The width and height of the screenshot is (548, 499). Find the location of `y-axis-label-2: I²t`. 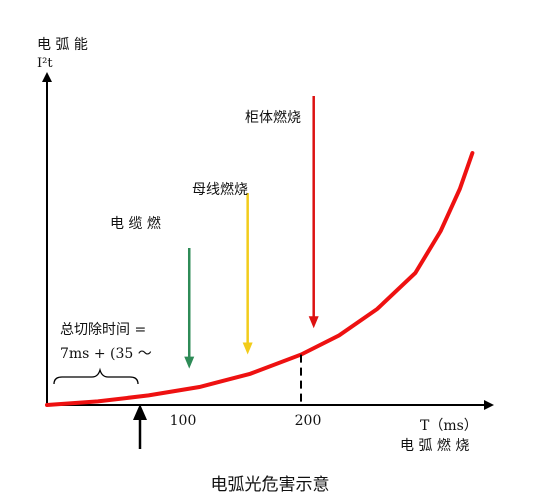

y-axis-label-2: I²t is located at coordinates (45, 63).